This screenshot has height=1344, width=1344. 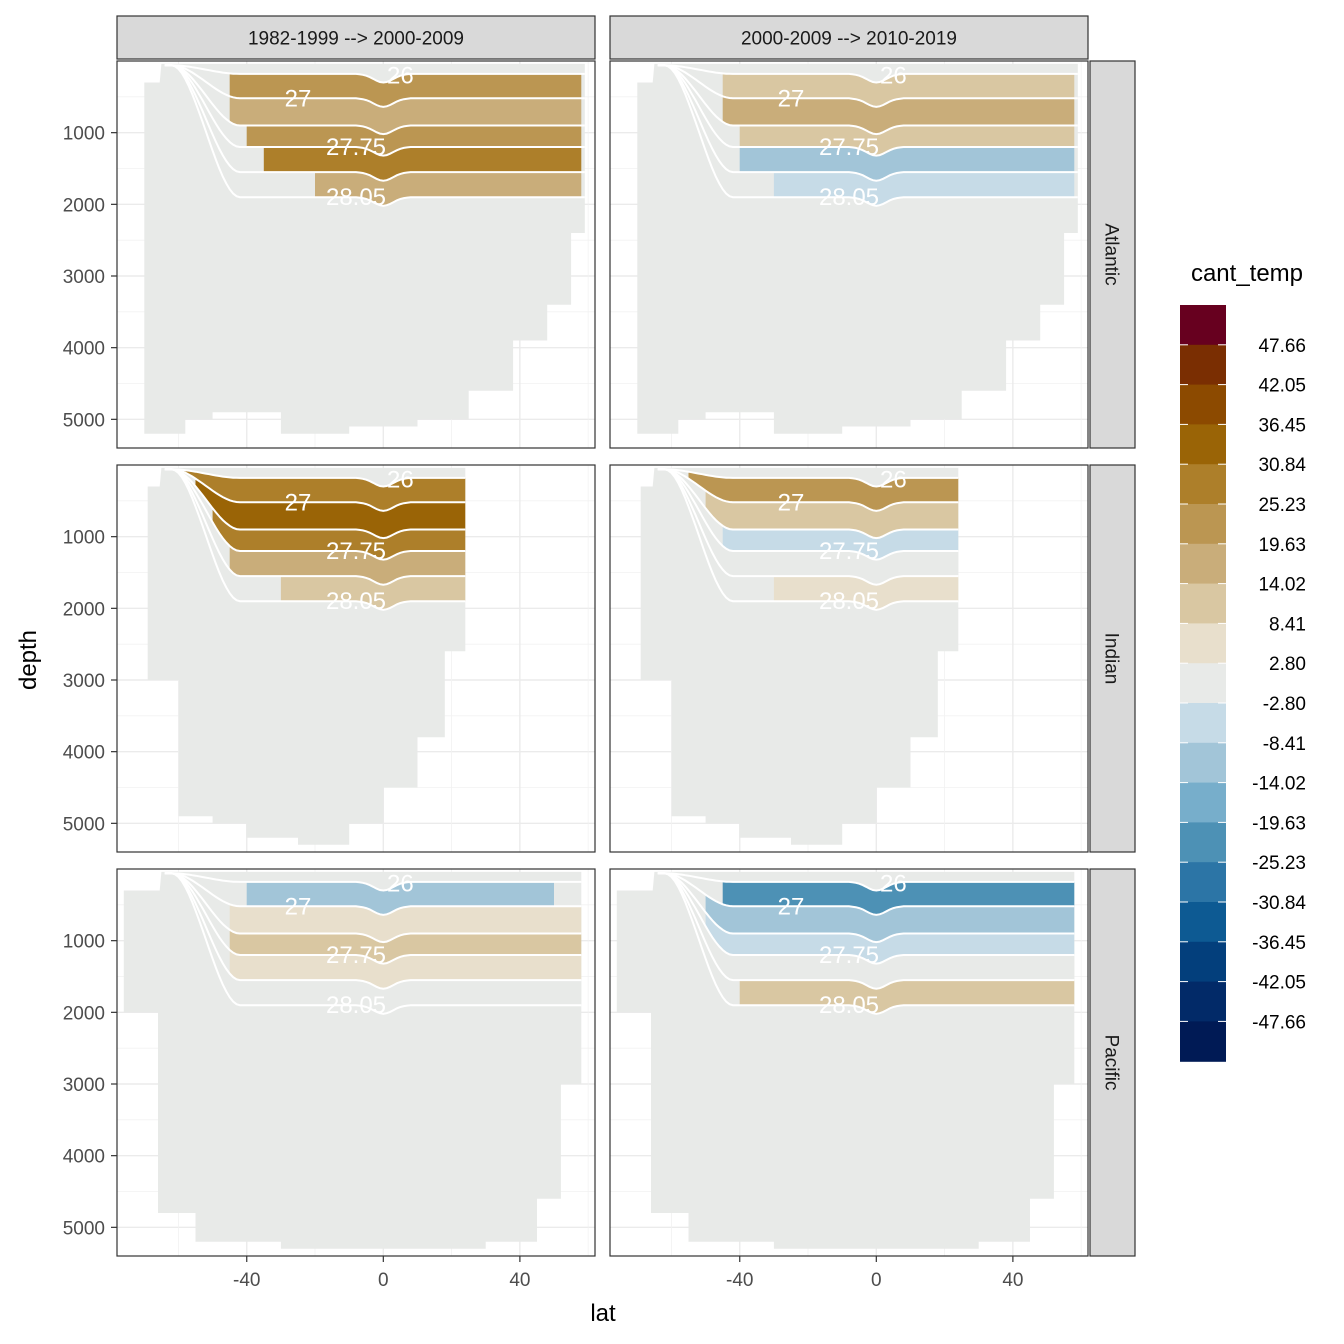 I want to click on panel-atlantic-0: 26 27 27.75 28.05, so click(x=356, y=254).